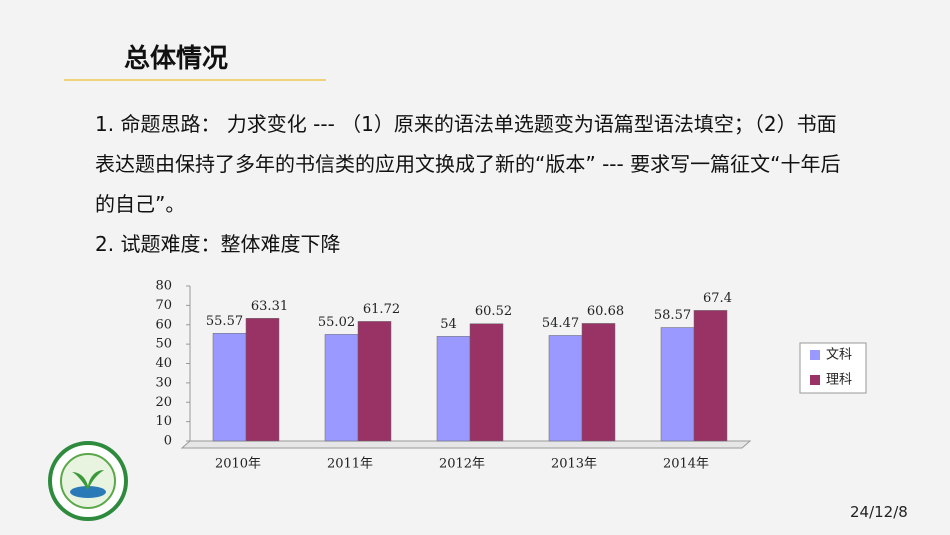  Describe the element at coordinates (224, 321) in the screenshot. I see `data-label: 55.57` at that location.